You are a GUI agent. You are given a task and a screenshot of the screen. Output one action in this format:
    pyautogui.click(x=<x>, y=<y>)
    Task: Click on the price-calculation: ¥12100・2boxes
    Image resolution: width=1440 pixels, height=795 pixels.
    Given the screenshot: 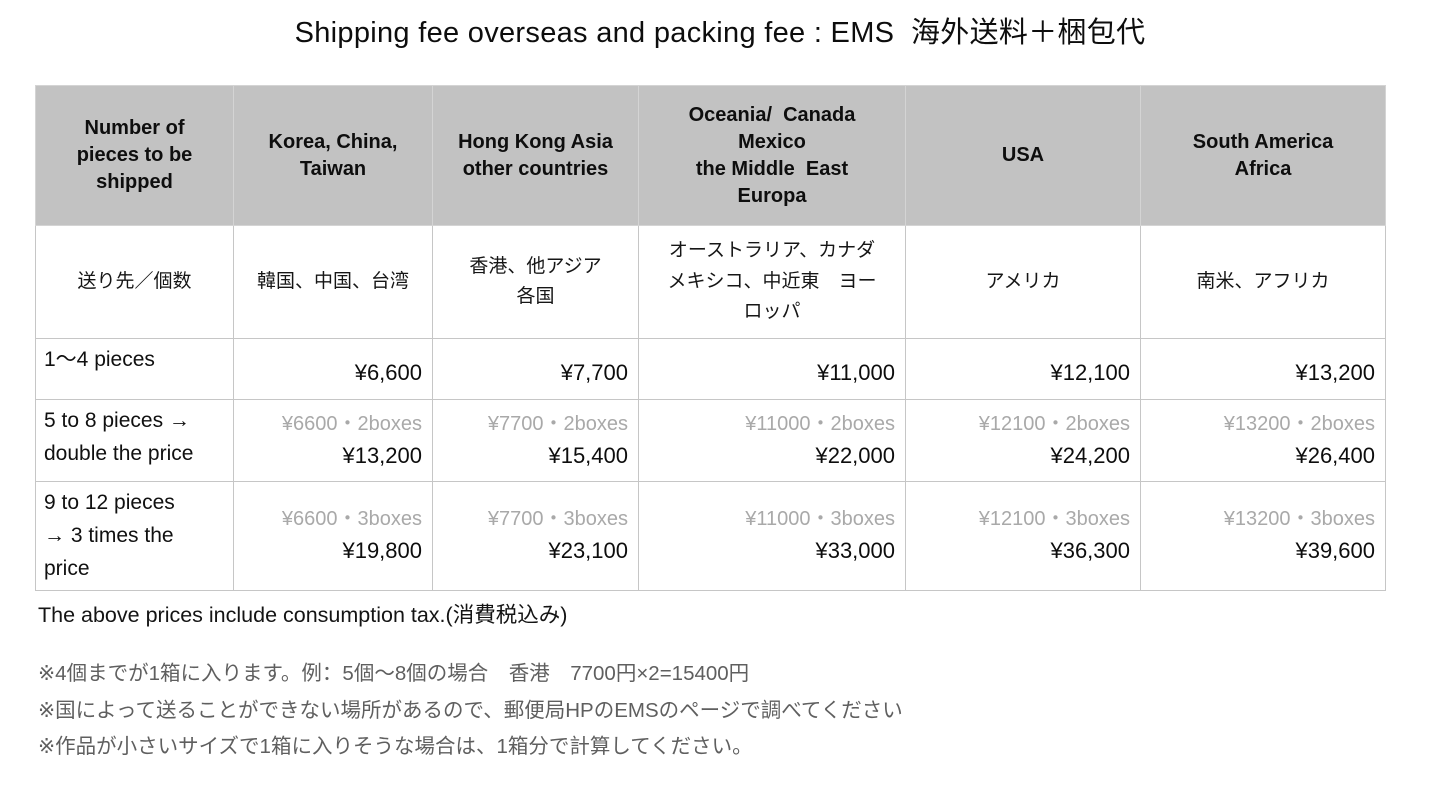 What is the action you would take?
    pyautogui.click(x=1054, y=424)
    